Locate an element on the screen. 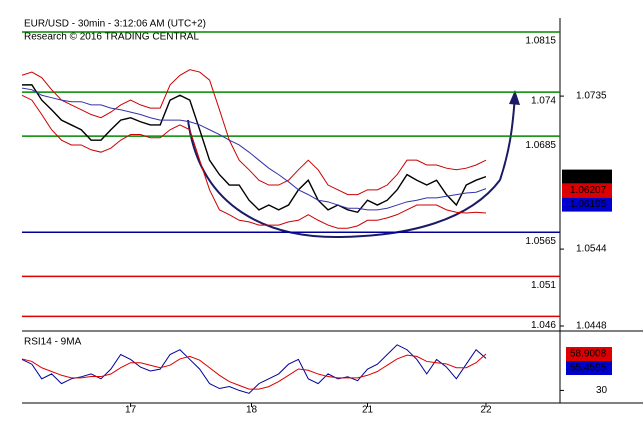  level-label: 1.0815 is located at coordinates (540, 41).